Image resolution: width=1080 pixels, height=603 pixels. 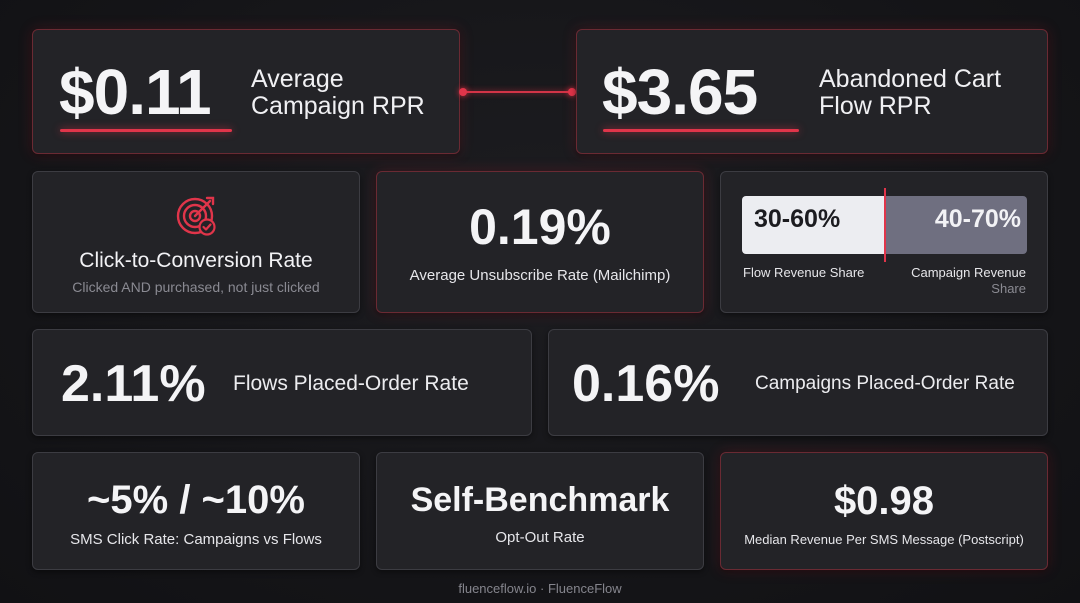 What do you see at coordinates (701, 130) in the screenshot?
I see `cart-rpr-underline` at bounding box center [701, 130].